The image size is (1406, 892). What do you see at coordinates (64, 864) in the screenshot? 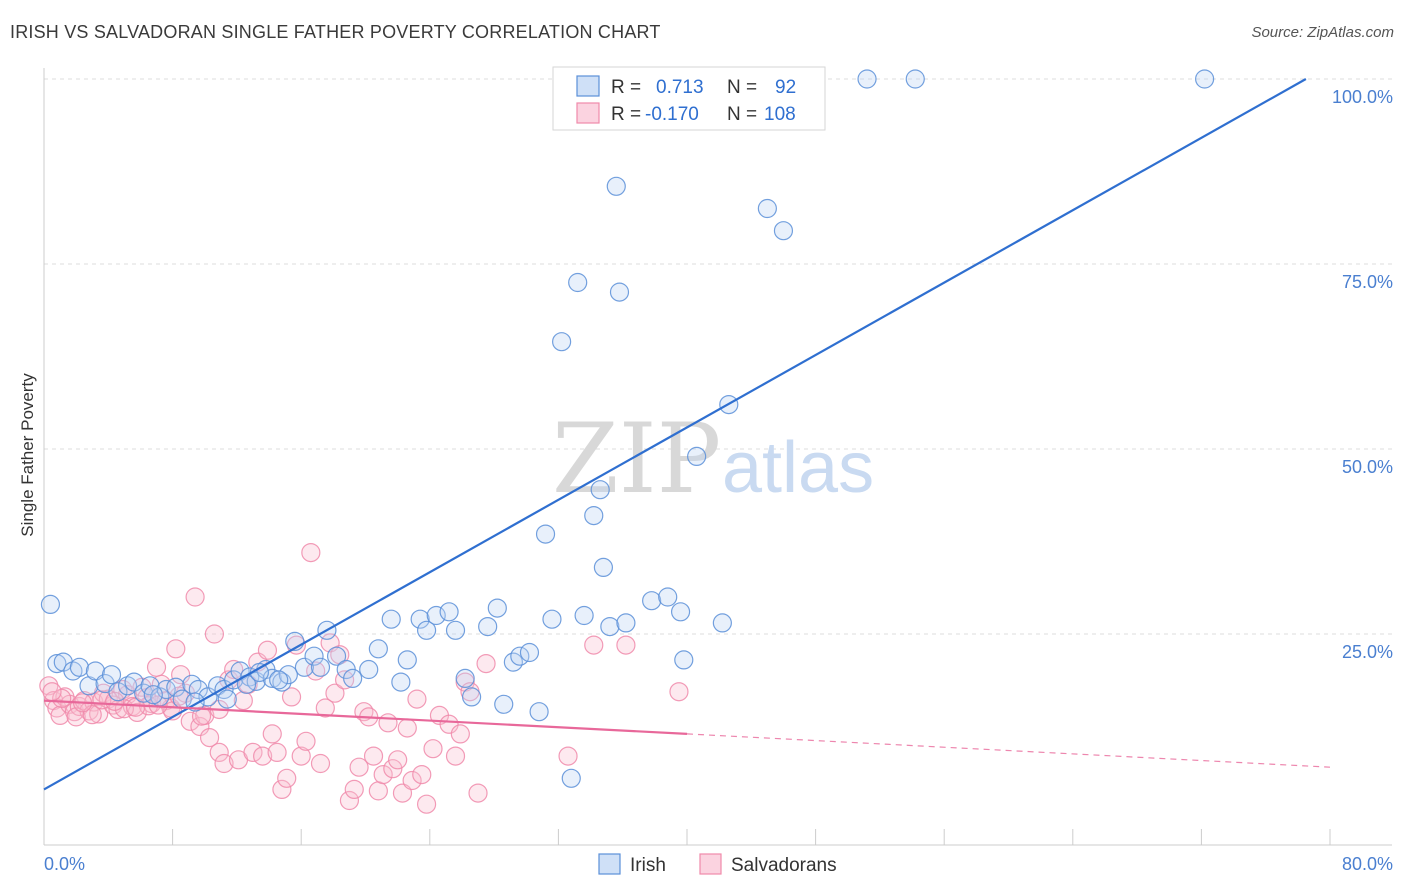
I see `x-tick-label: 0.0%` at bounding box center [64, 864].